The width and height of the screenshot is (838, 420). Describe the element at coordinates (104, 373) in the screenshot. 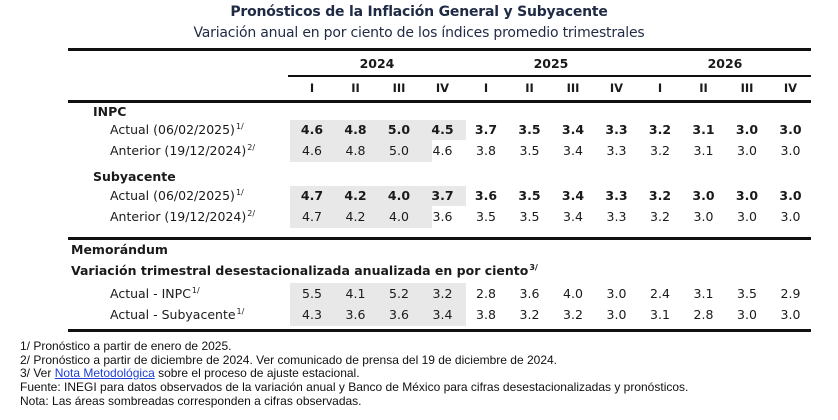

I see `nota-metodologica-link: Nota Metodológica` at that location.